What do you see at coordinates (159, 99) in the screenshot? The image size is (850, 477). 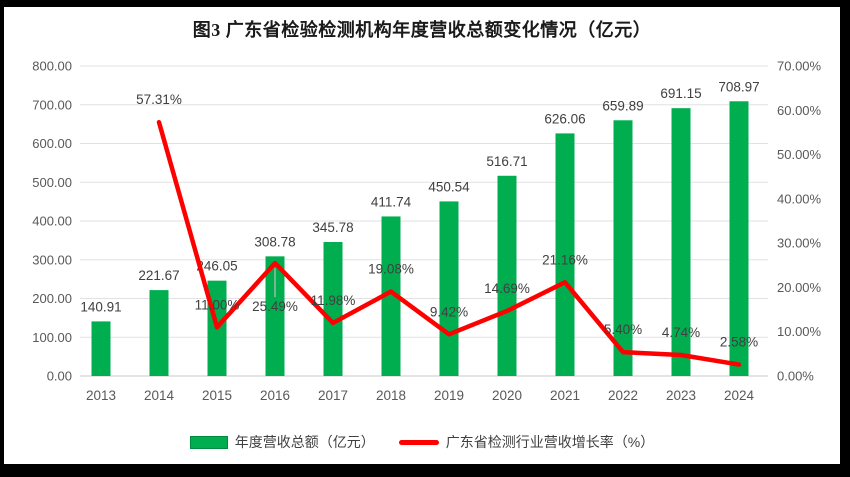 I see `growth-rate-label: 57.31%` at bounding box center [159, 99].